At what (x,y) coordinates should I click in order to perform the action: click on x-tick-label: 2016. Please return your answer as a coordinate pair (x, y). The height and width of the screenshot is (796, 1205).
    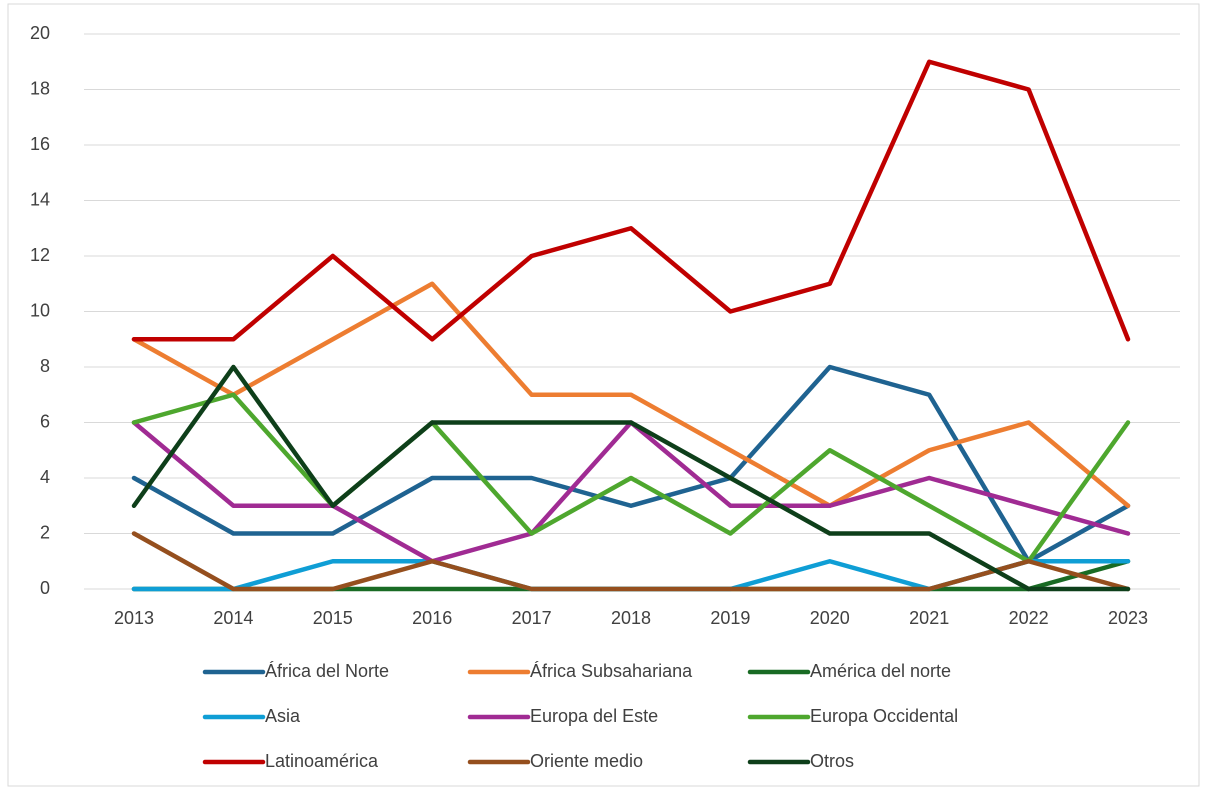
    Looking at the image, I should click on (432, 618).